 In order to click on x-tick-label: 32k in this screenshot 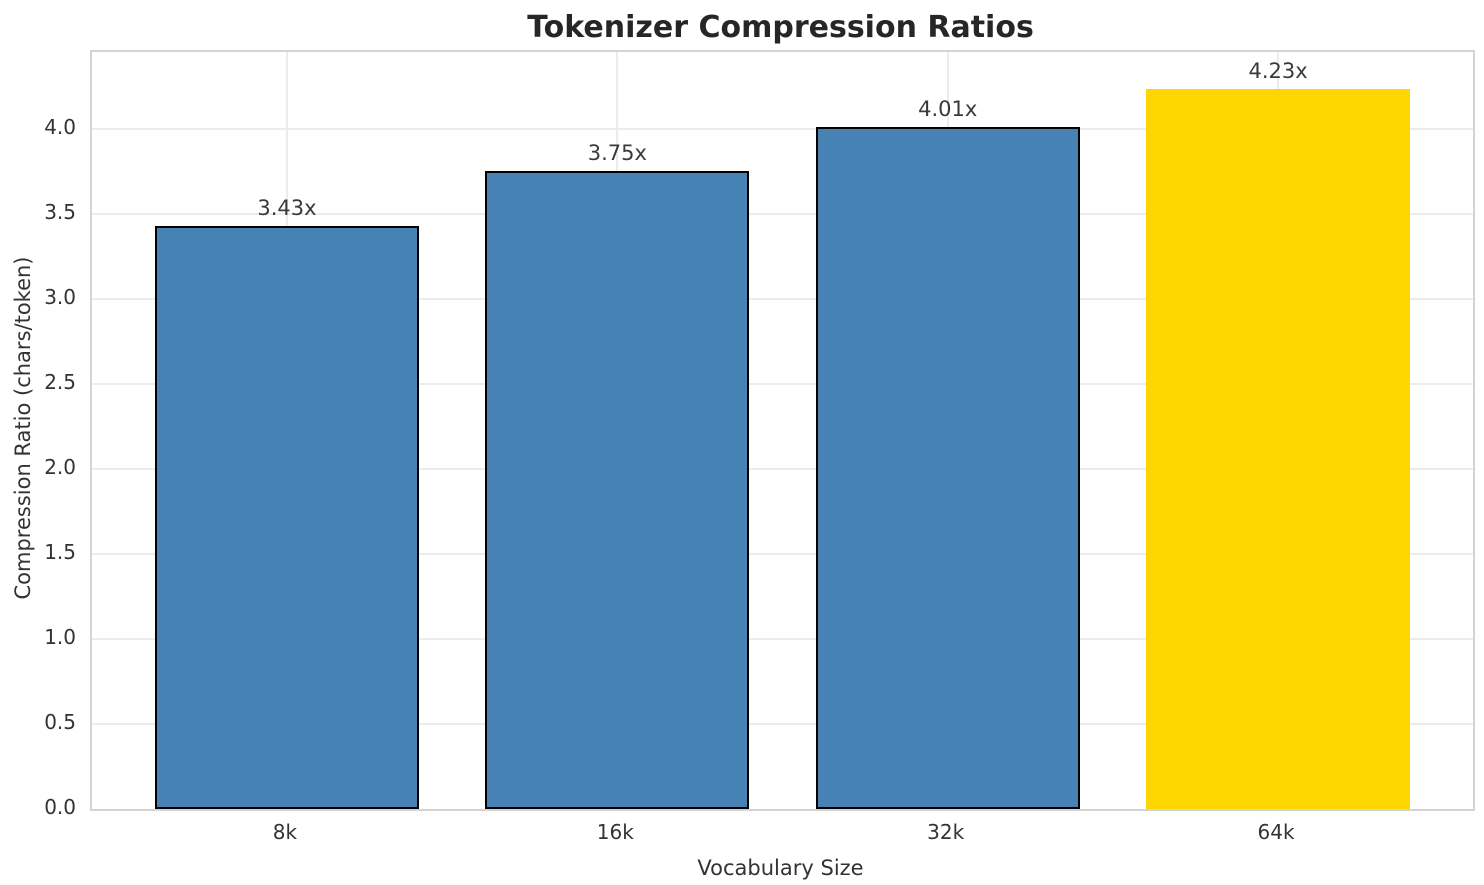, I will do `click(946, 832)`.